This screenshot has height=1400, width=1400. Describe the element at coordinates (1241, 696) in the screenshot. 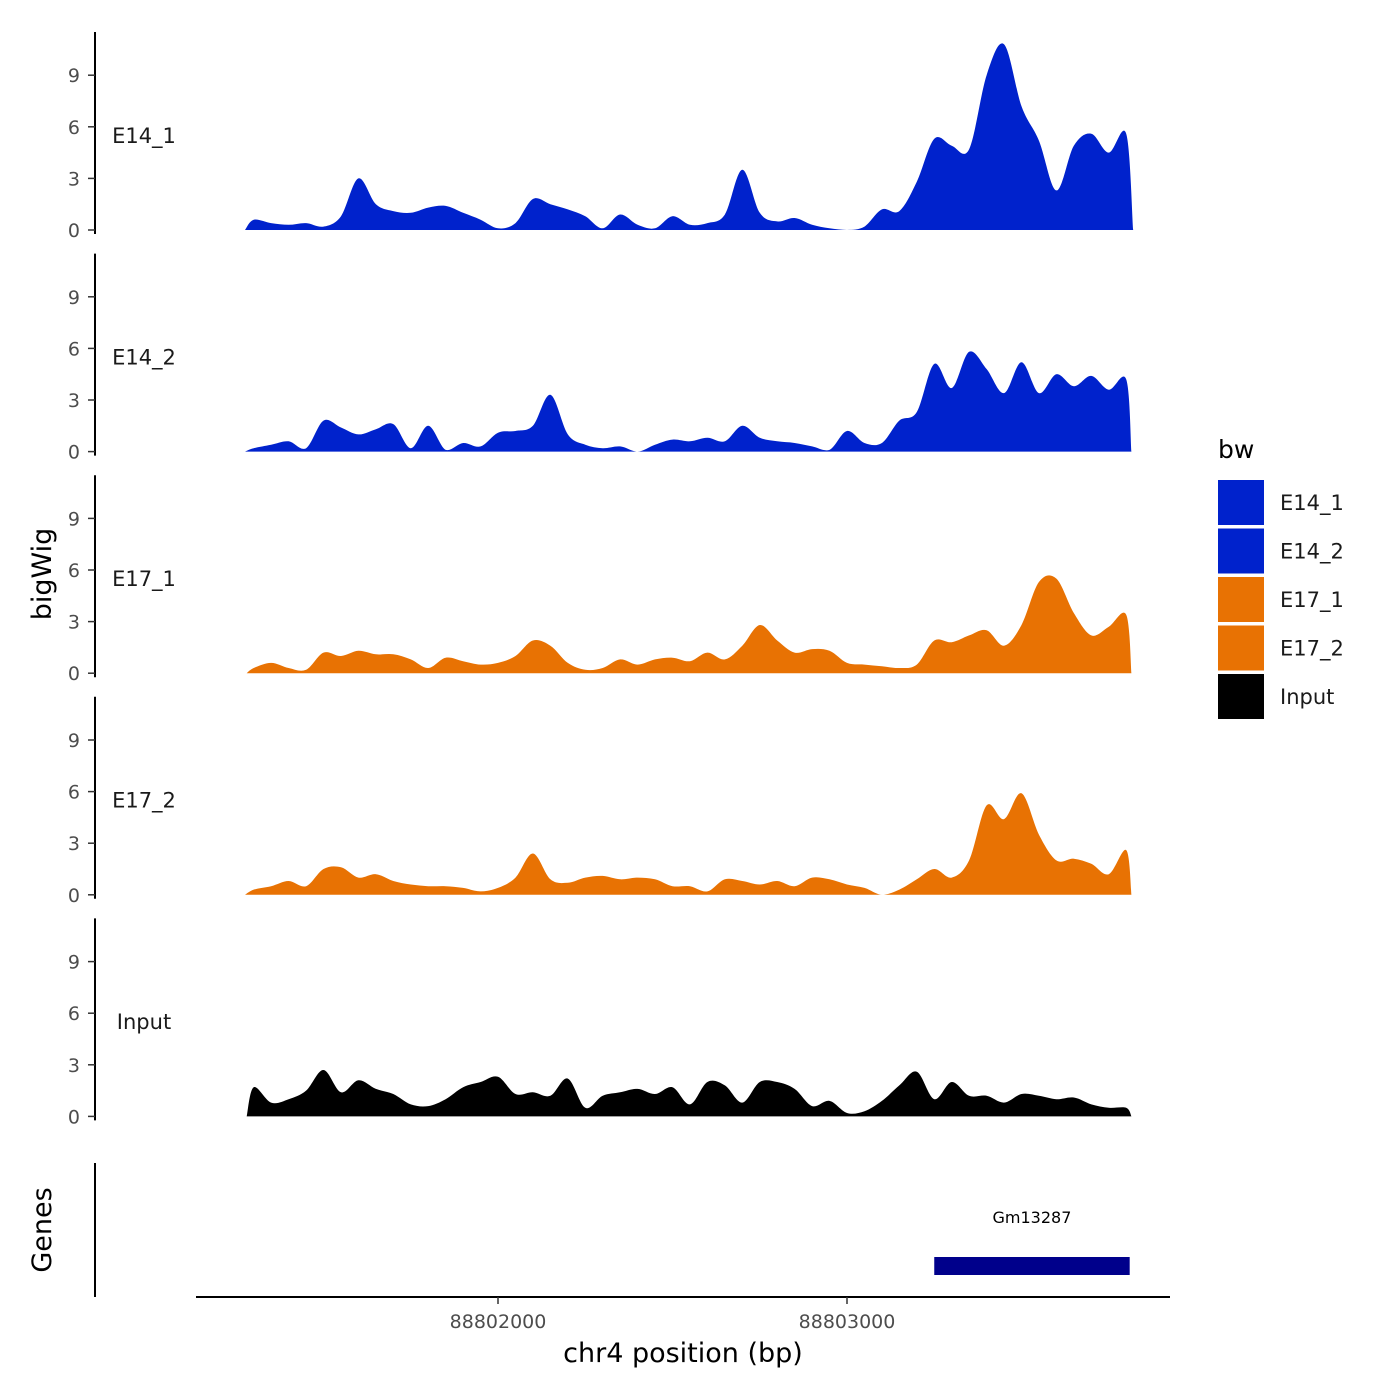

I see `legend-key-Input` at that location.